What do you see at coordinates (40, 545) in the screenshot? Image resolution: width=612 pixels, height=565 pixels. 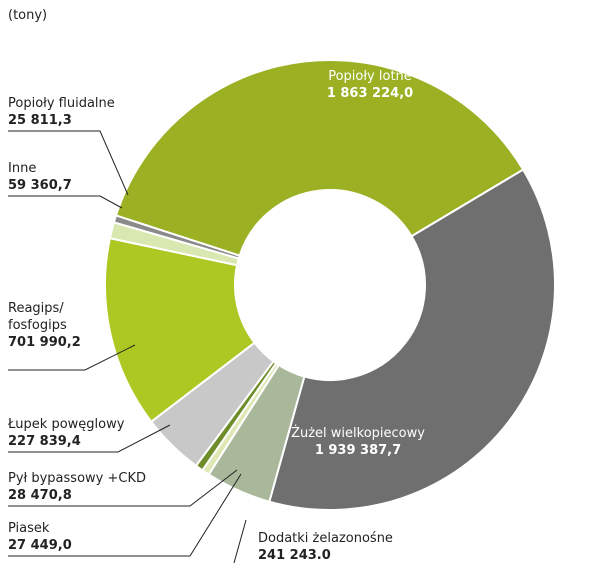 I see `value-label: 27 449,0` at bounding box center [40, 545].